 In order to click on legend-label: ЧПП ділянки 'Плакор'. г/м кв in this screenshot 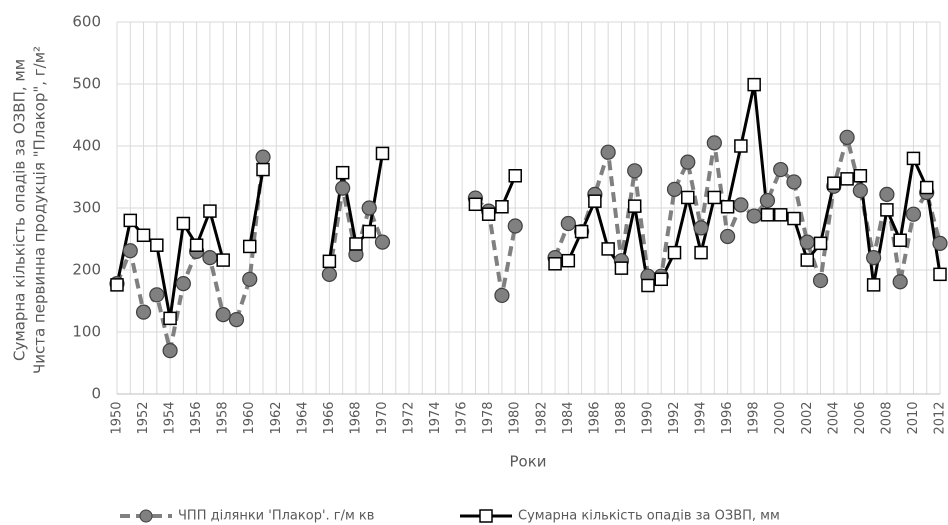, I will do `click(276, 516)`.